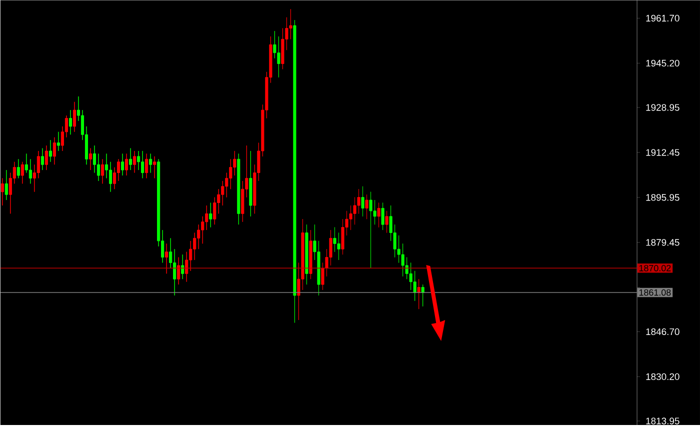 This screenshot has height=428, width=700. Describe the element at coordinates (663, 197) in the screenshot. I see `y-tick-label: 1895.95` at that location.